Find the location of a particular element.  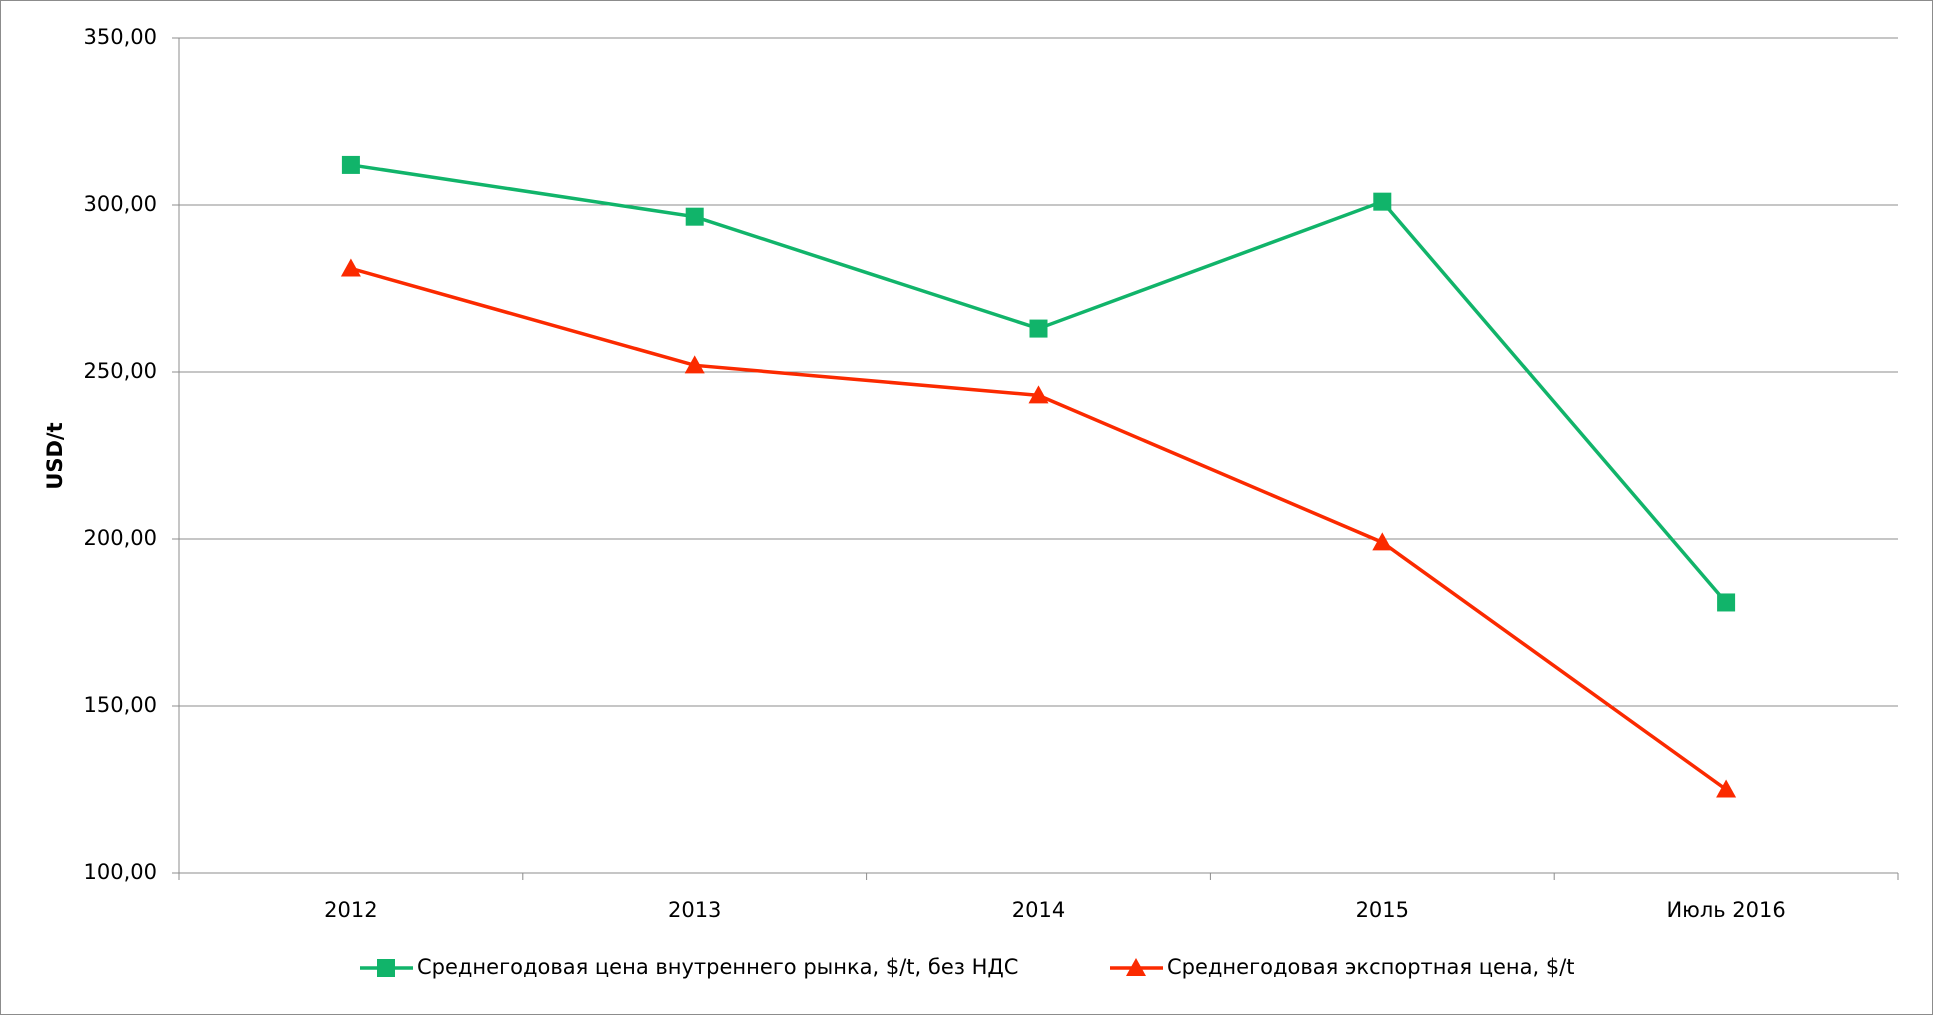

y-tick-label: 150,00 is located at coordinates (120, 705).